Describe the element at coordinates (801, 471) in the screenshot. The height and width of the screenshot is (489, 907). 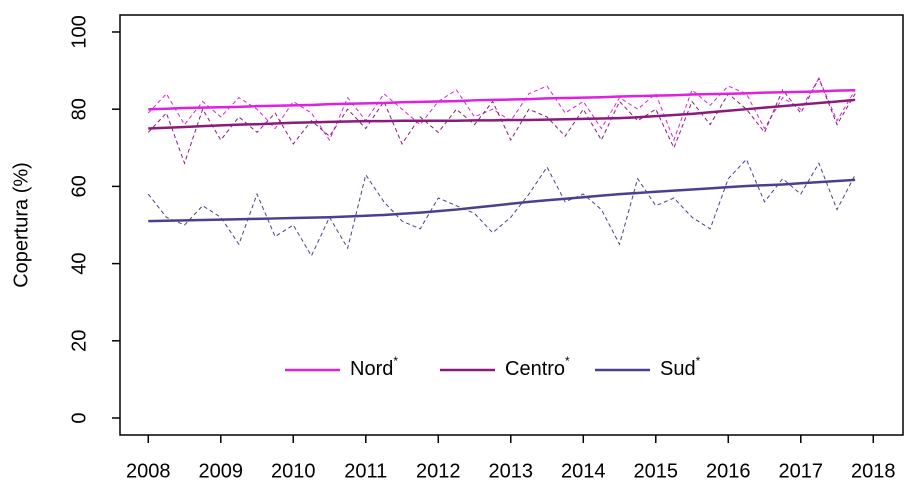
I see `x-tick-label: 2017` at that location.